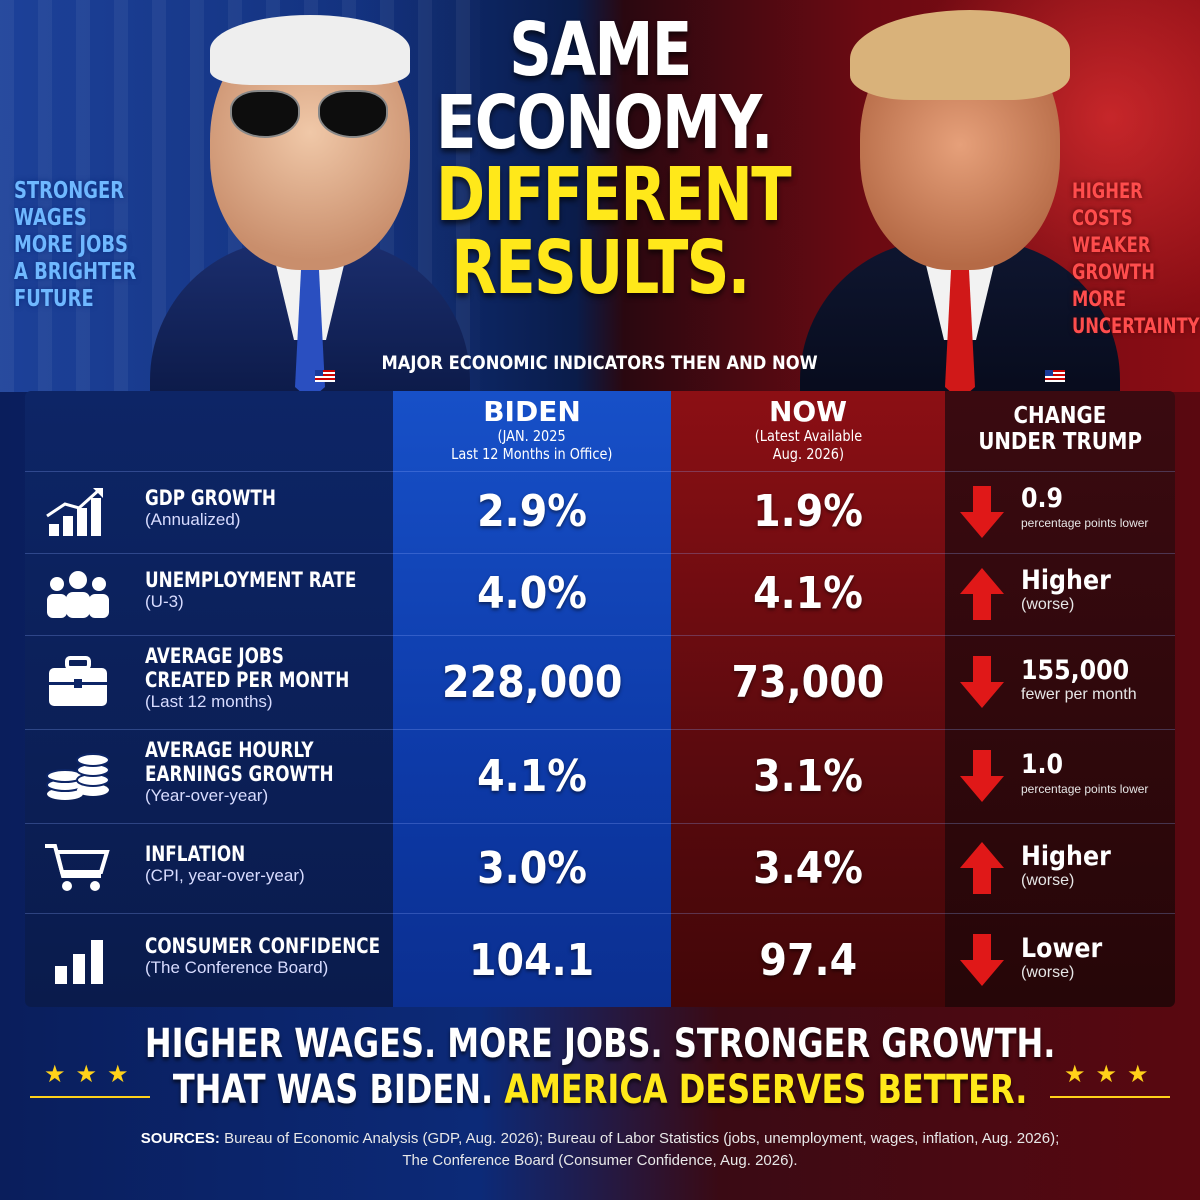 Image resolution: width=1200 pixels, height=1200 pixels. I want to click on briefcase-icon, so click(78, 681).